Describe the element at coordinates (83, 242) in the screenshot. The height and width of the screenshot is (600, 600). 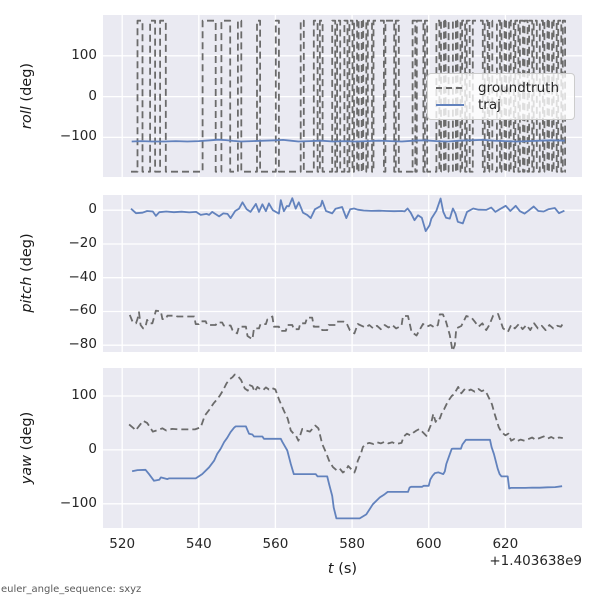
I see `y-tick-label: −20` at that location.